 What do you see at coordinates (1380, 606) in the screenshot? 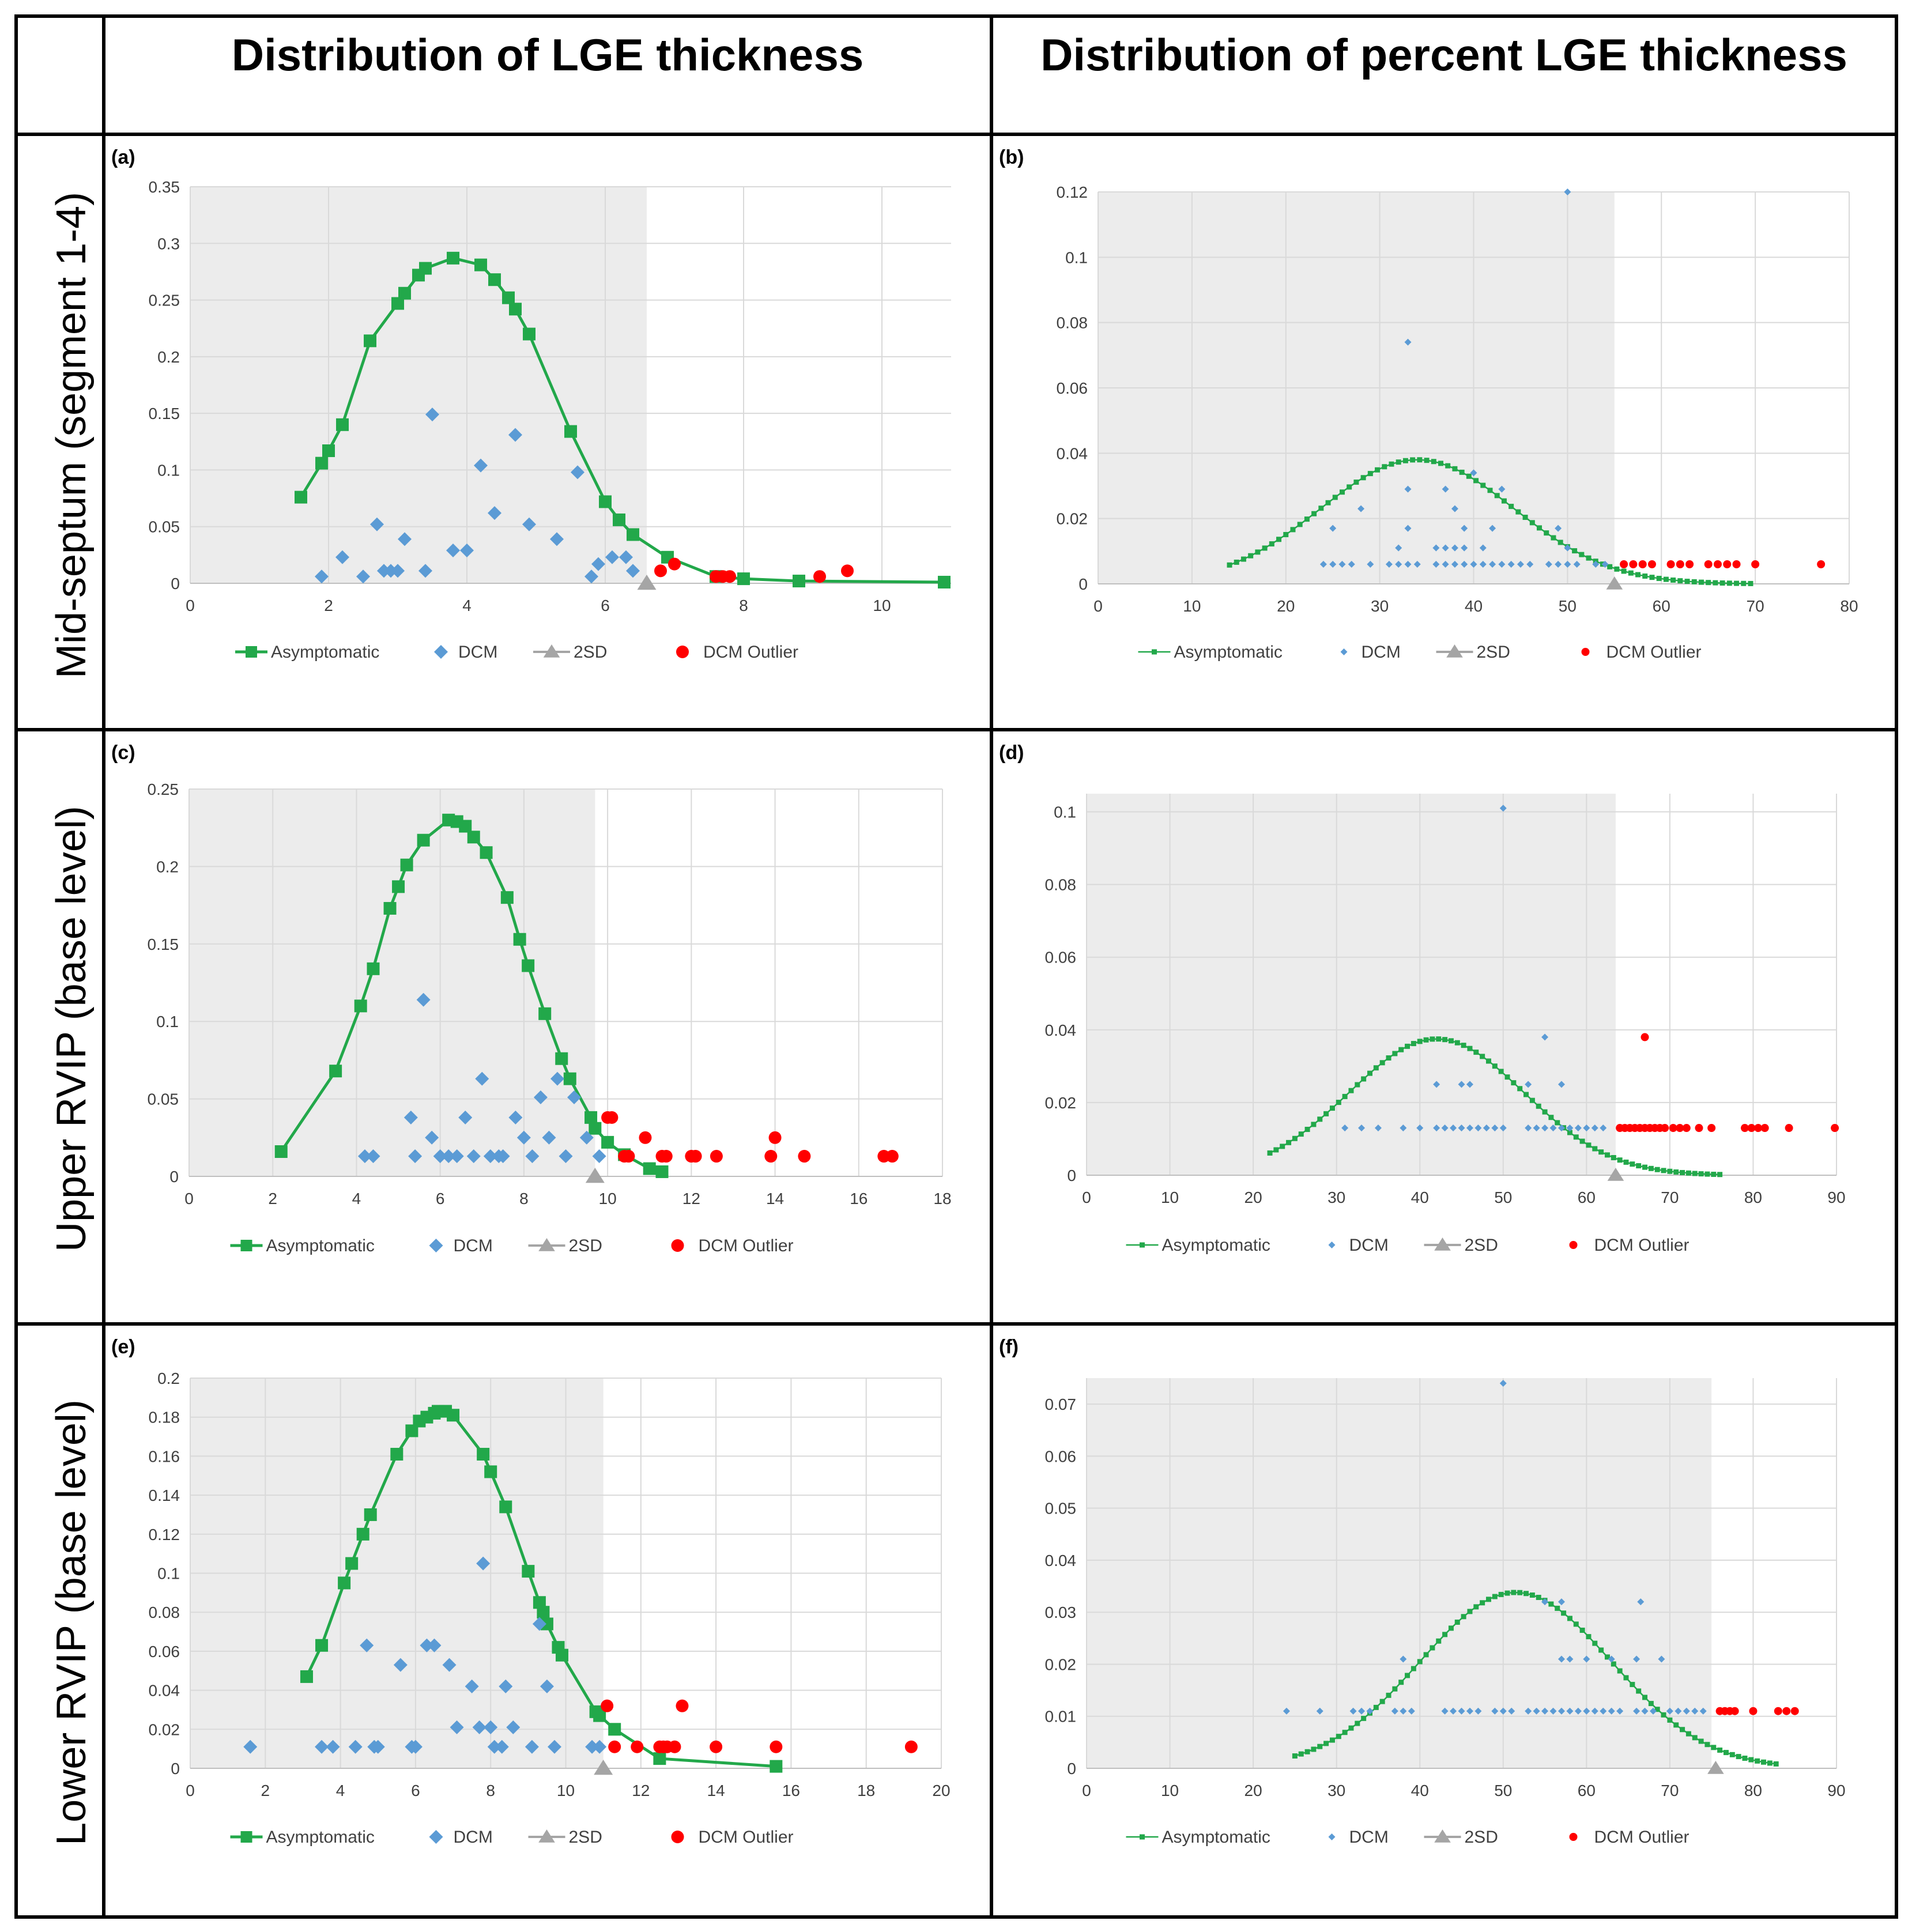
I see `x-tick-label: 30` at bounding box center [1380, 606].